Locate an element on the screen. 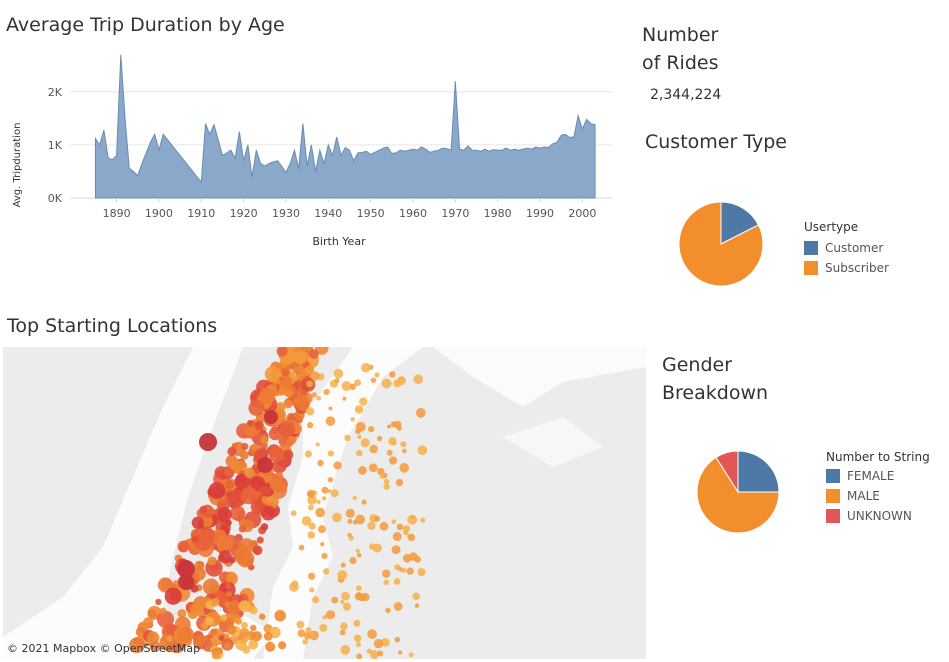  pie-slice-subscriber is located at coordinates (721, 244).